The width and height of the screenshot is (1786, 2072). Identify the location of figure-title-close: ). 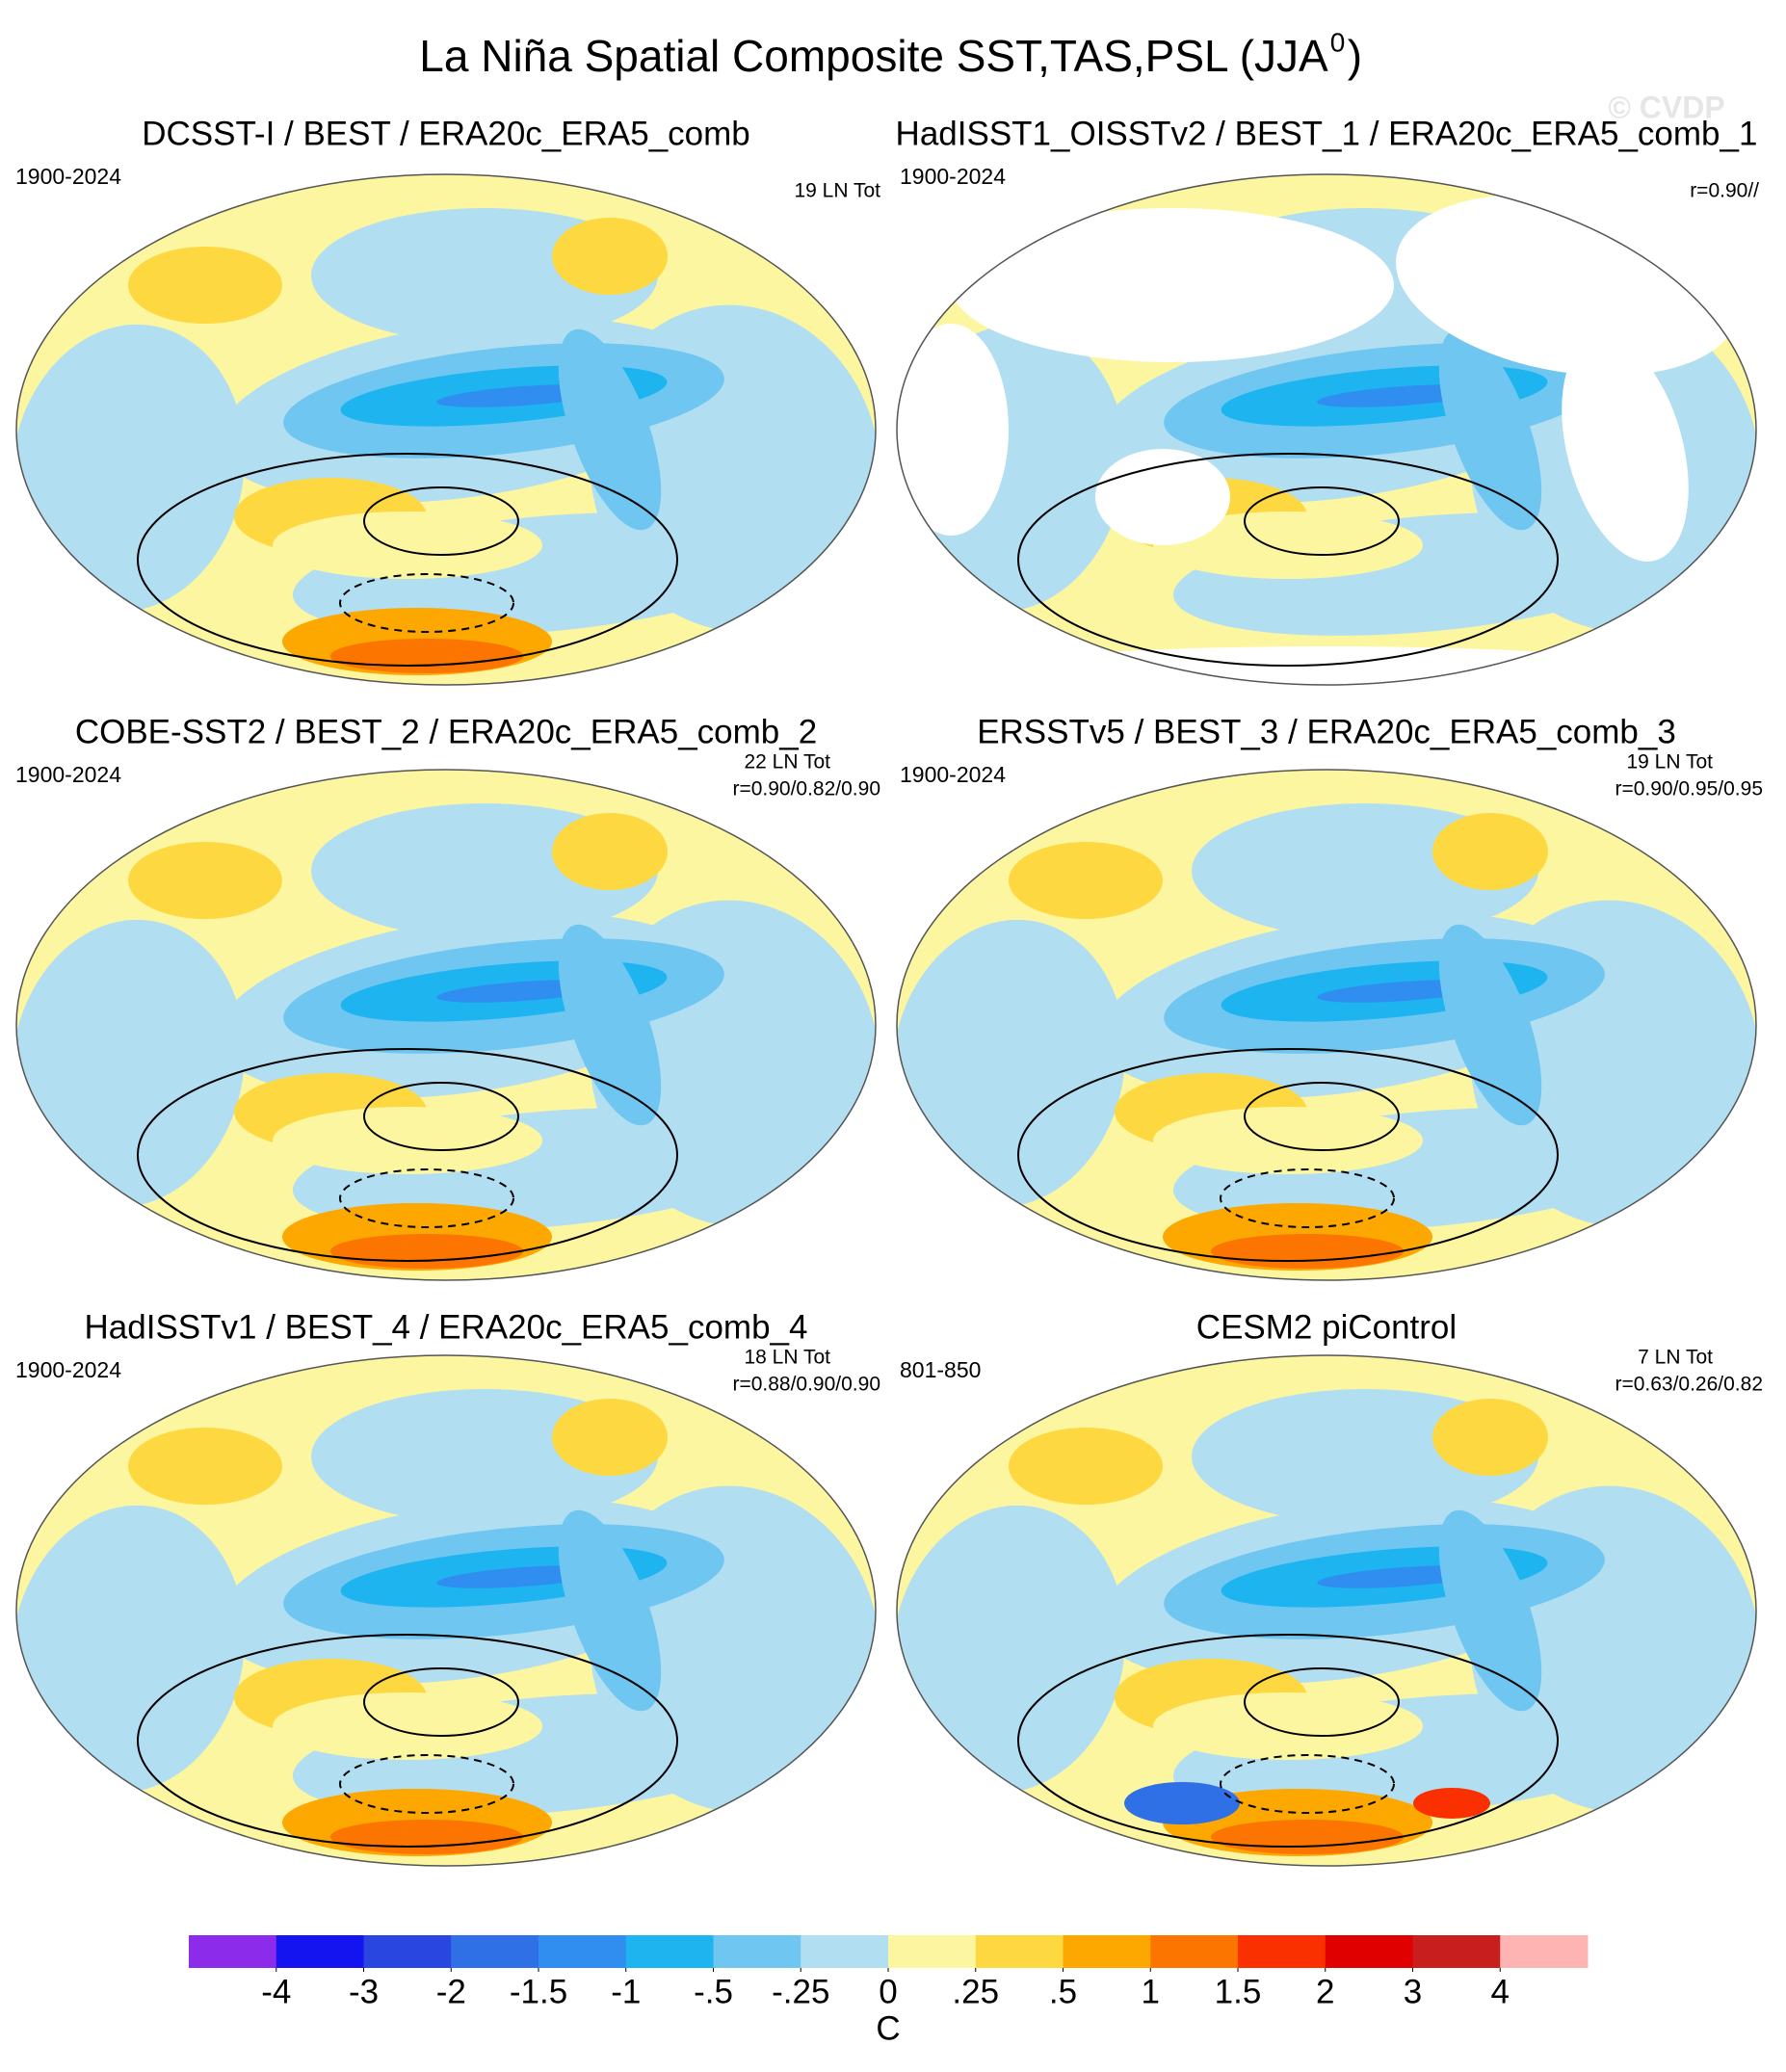
(1355, 56).